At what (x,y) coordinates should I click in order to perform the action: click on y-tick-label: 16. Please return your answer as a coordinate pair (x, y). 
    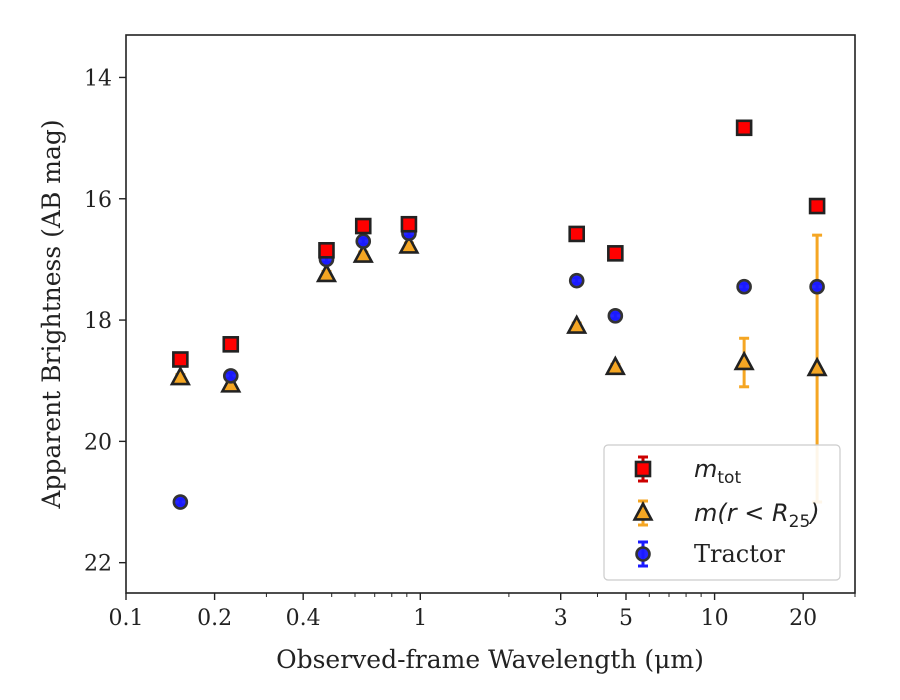
    Looking at the image, I should click on (98, 200).